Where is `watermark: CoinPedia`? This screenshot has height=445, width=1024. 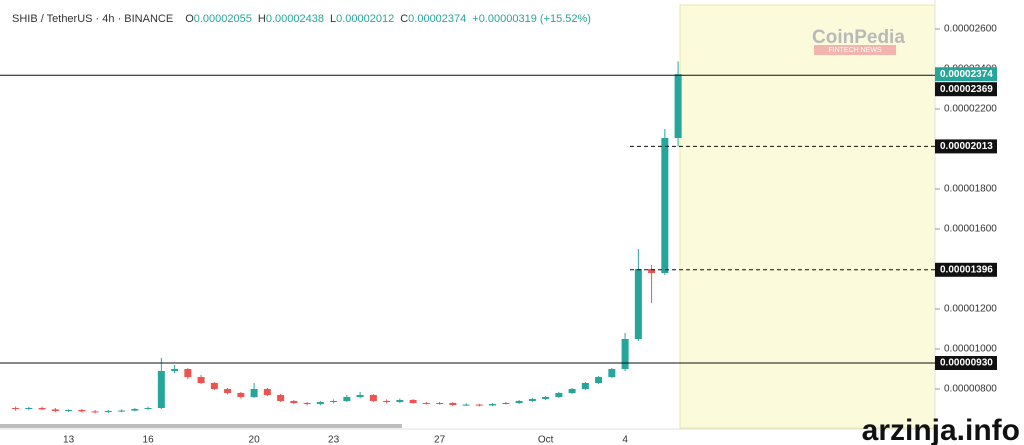 watermark: CoinPedia is located at coordinates (858, 37).